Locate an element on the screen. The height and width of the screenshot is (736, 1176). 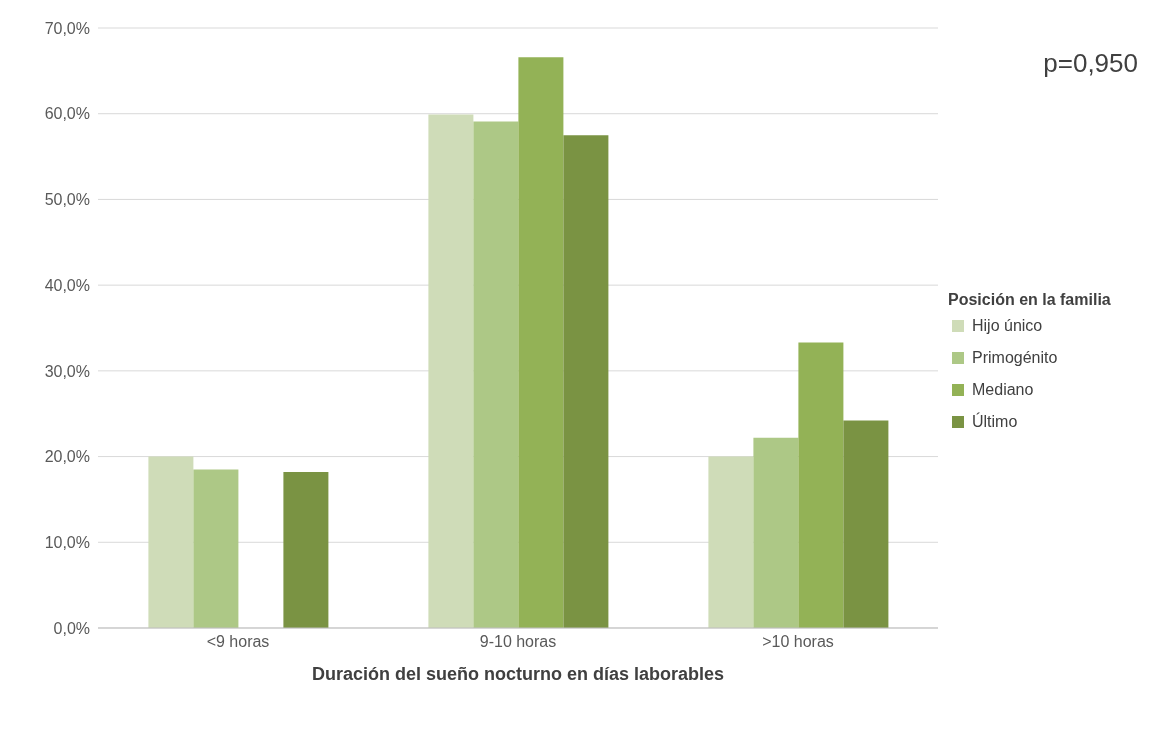
legend-label: Último is located at coordinates (995, 422).